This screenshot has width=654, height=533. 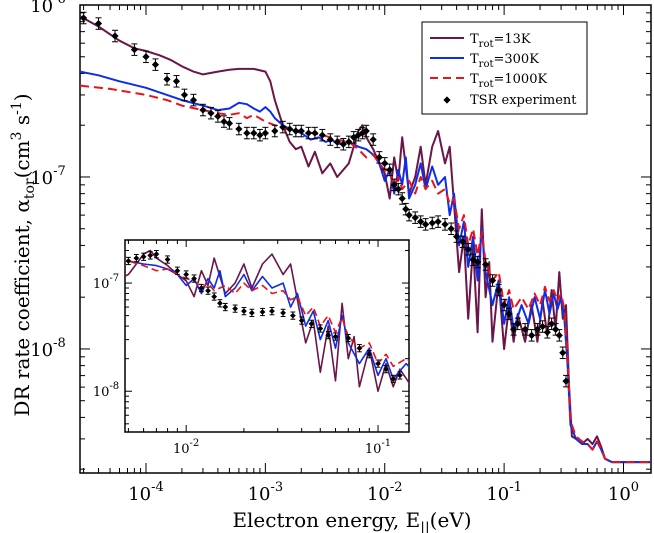 What do you see at coordinates (508, 81) in the screenshot?
I see `legend-label-1000k: Trot=1000K` at bounding box center [508, 81].